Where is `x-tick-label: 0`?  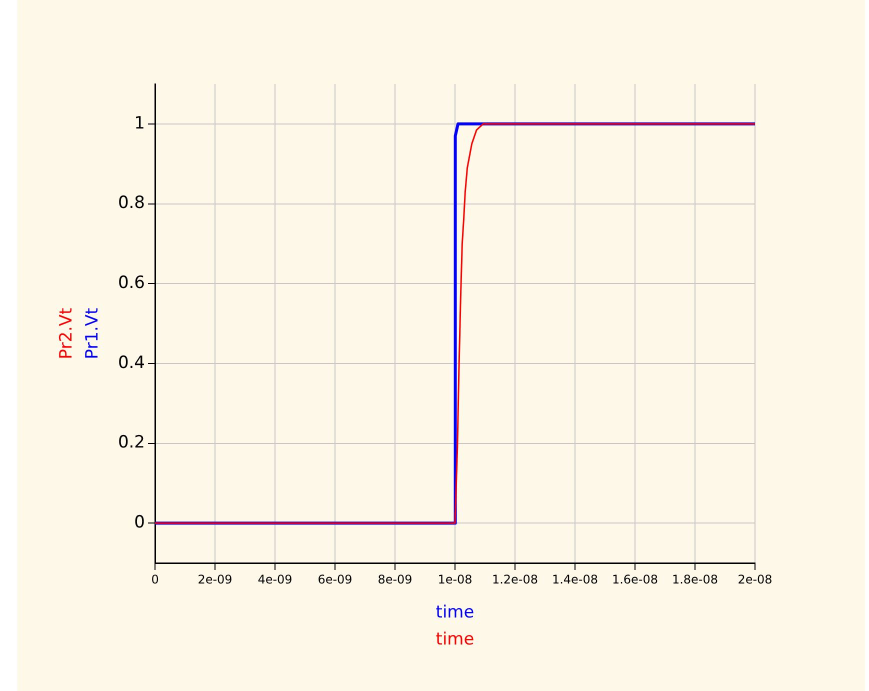 x-tick-label: 0 is located at coordinates (155, 579).